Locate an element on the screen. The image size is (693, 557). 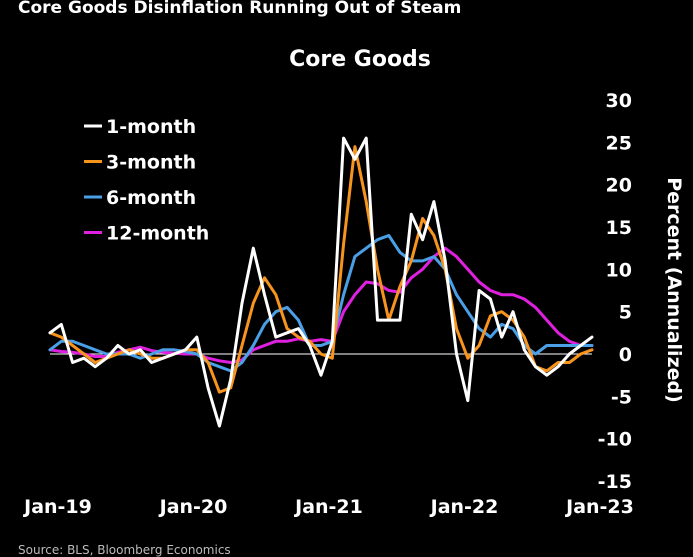
y-tick-label: 25 is located at coordinates (619, 143).